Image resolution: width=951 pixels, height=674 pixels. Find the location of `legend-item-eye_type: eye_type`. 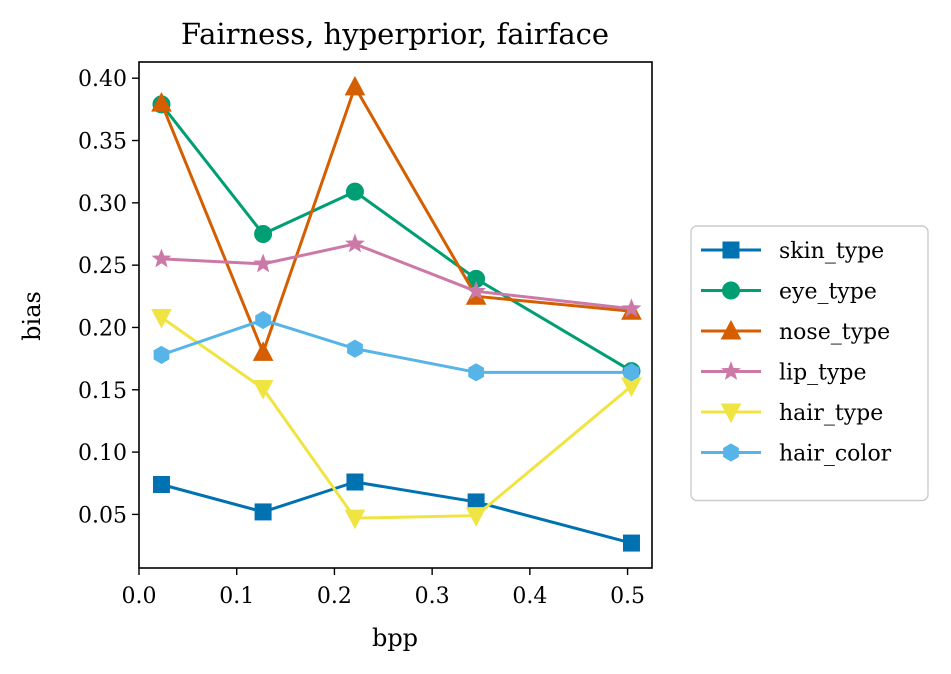

legend-item-eye_type: eye_type is located at coordinates (789, 292).